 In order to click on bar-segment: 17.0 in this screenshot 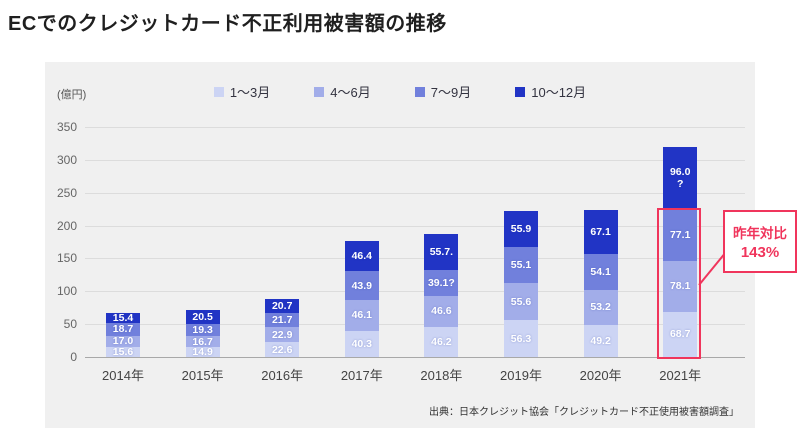, I will do `click(123, 341)`.